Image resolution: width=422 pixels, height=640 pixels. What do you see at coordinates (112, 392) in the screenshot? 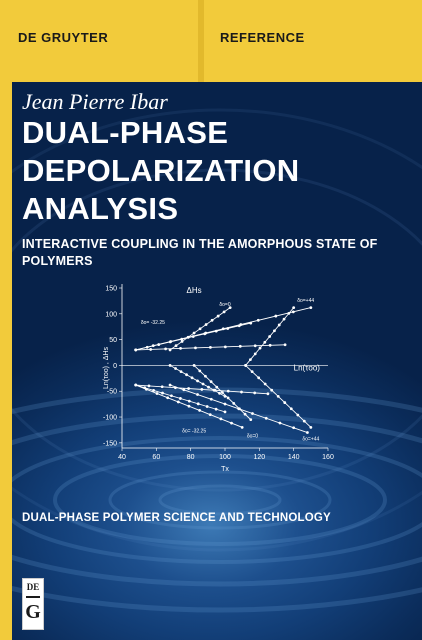
I see `y-tick-label: -50` at bounding box center [112, 392].